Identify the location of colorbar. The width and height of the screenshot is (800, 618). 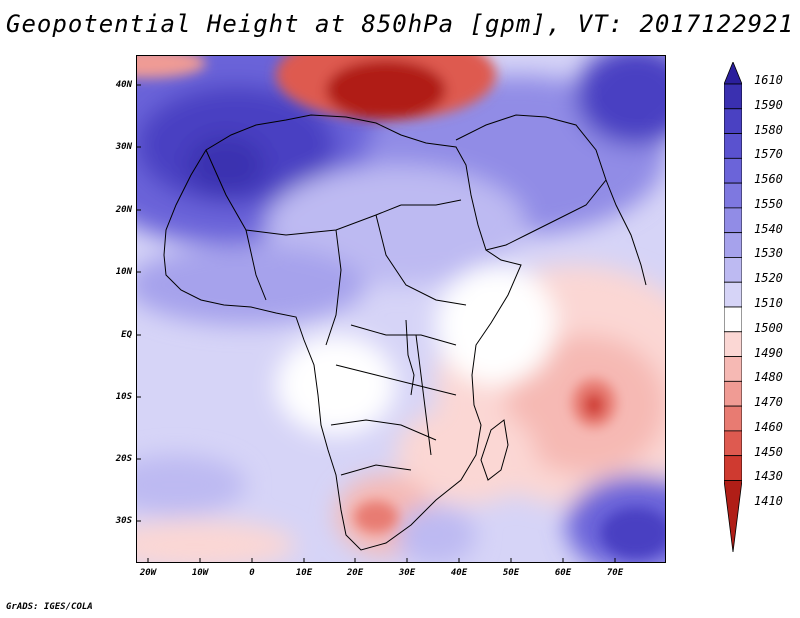
(733, 307).